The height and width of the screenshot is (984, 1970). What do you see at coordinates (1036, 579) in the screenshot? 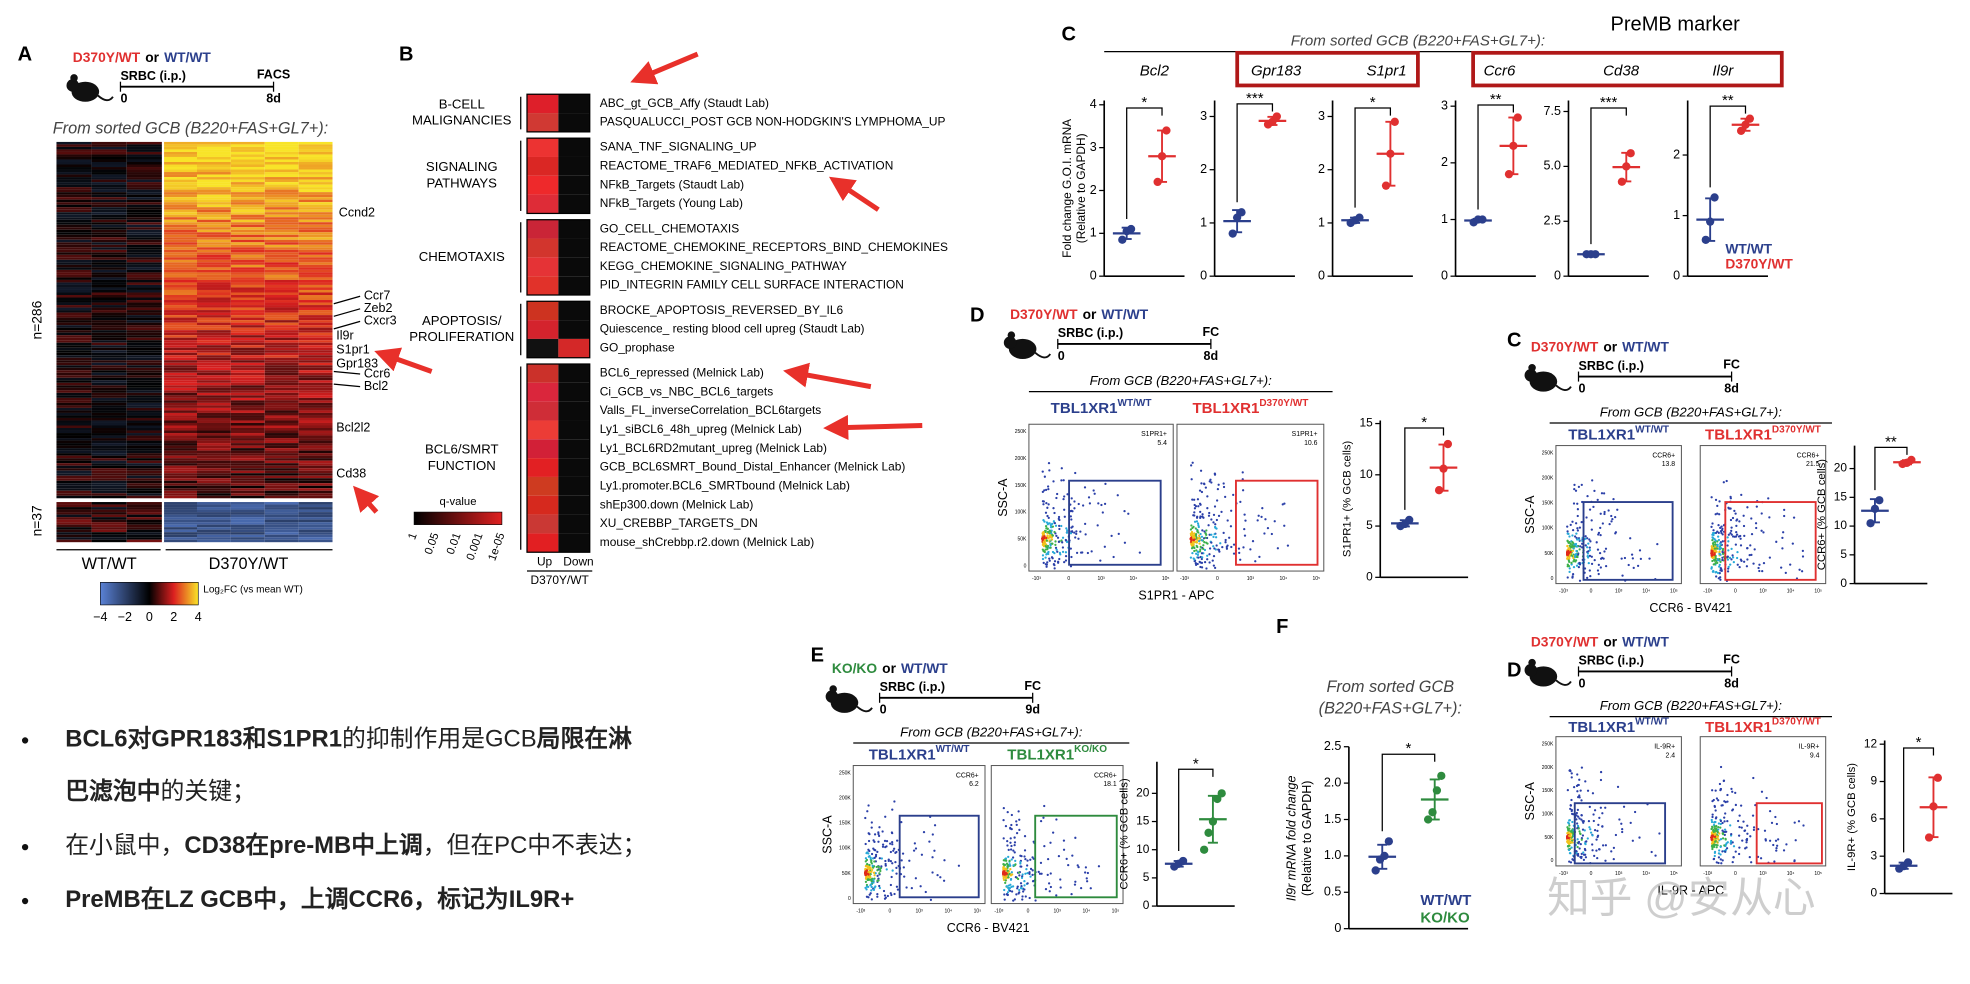
I see `flow-x-tick: -10³` at bounding box center [1036, 579].